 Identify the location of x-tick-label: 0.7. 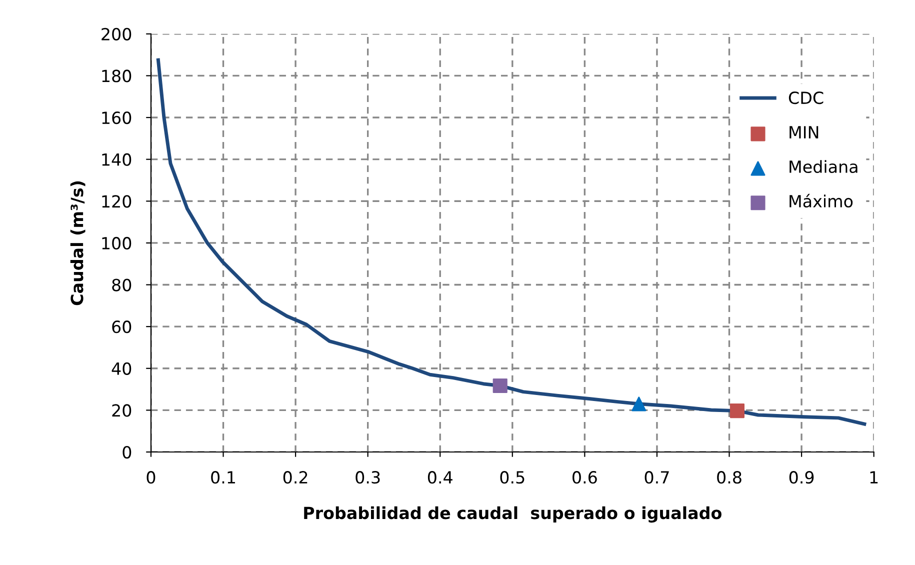
(656, 477).